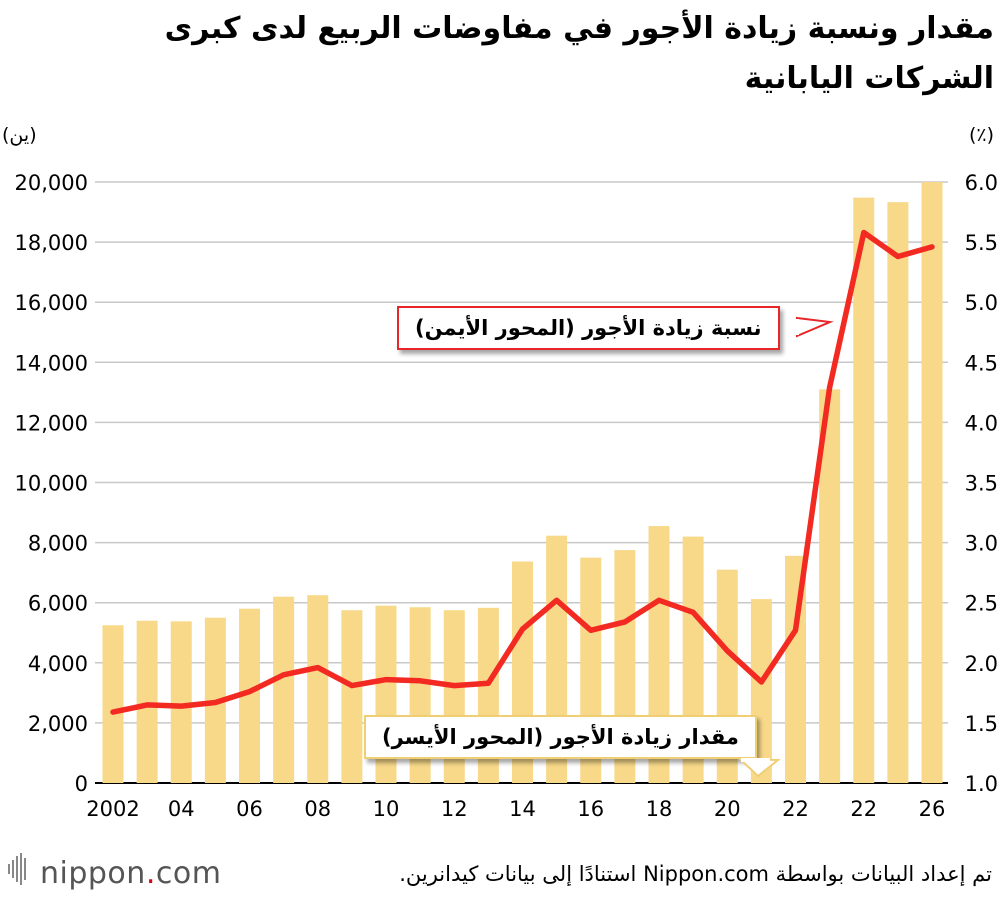 The height and width of the screenshot is (898, 1000). Describe the element at coordinates (522, 809) in the screenshot. I see `x-tick-label: 14` at that location.